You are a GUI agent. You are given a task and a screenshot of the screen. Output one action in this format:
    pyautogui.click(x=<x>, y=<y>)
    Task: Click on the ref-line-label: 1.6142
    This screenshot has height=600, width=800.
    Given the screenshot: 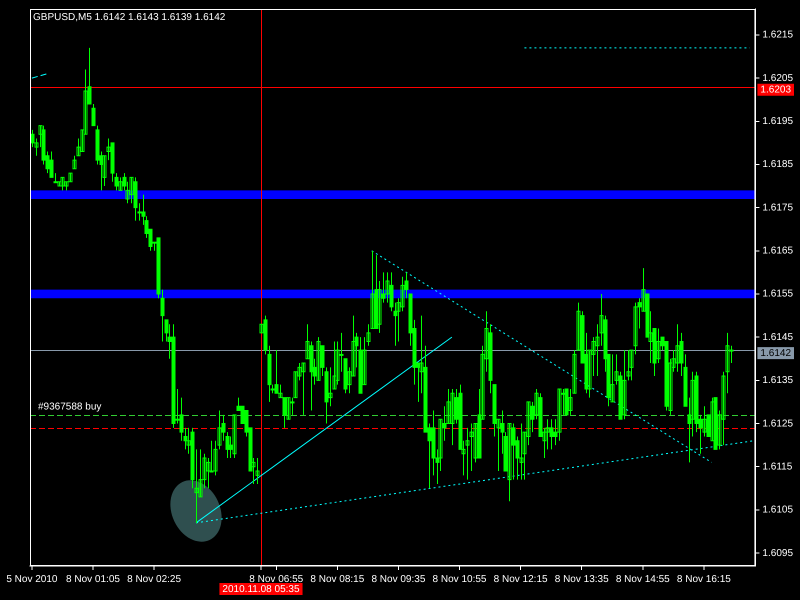 What is the action you would take?
    pyautogui.click(x=776, y=353)
    